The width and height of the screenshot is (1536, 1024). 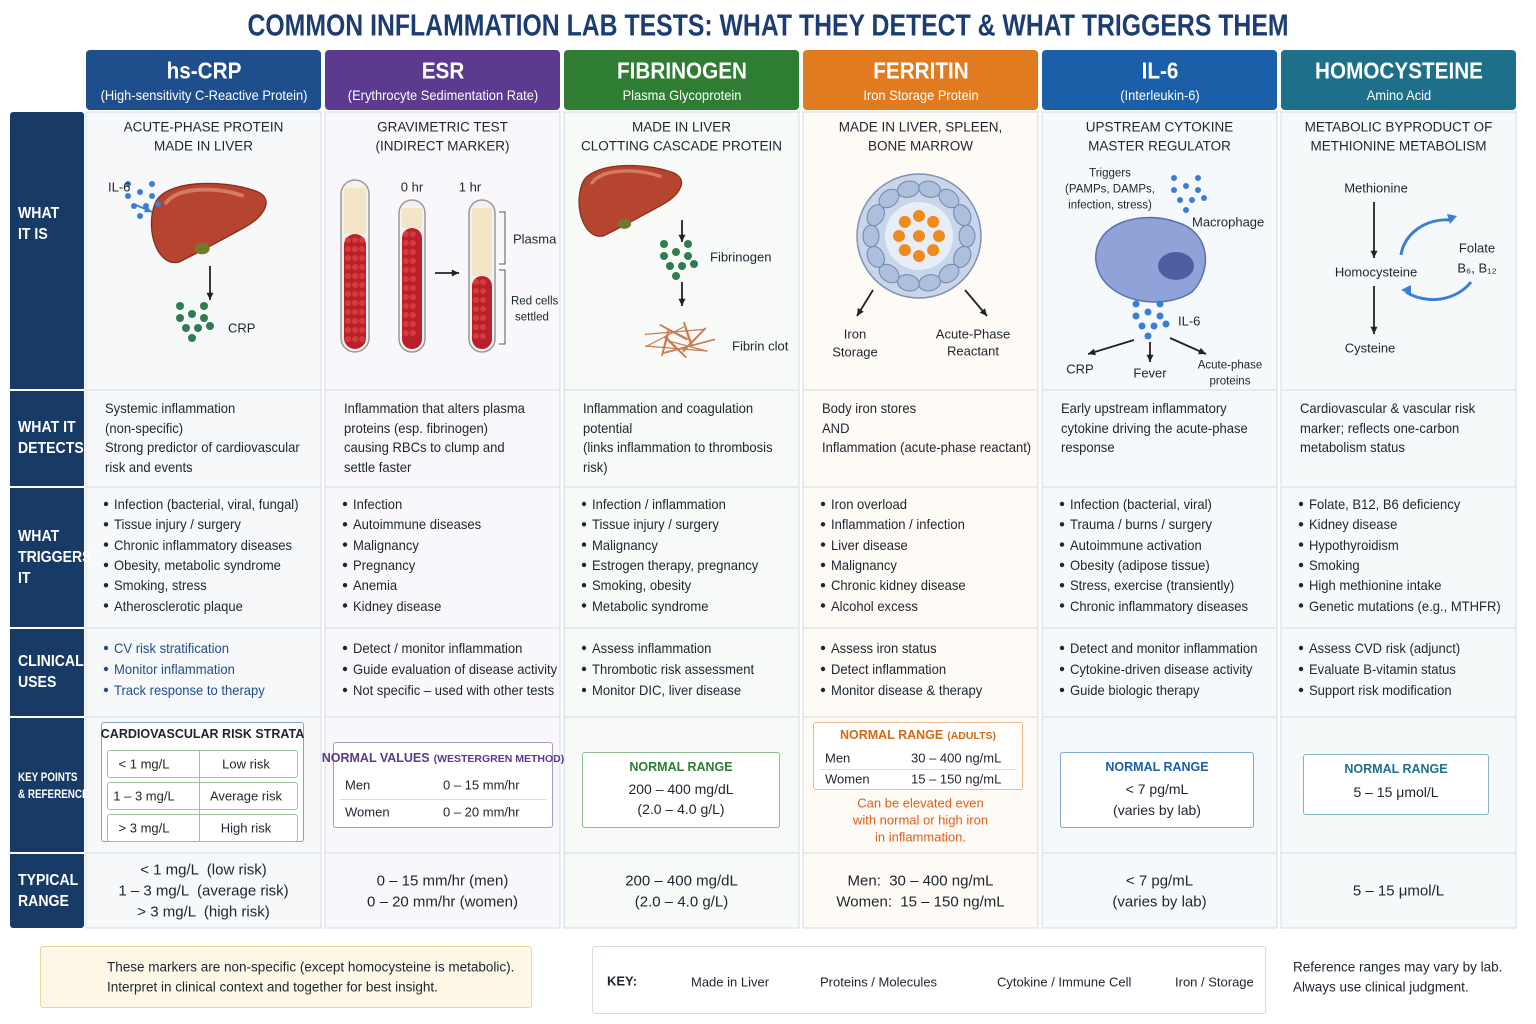 I want to click on typical-range: > 3 mg/L (high risk), so click(x=203, y=912).